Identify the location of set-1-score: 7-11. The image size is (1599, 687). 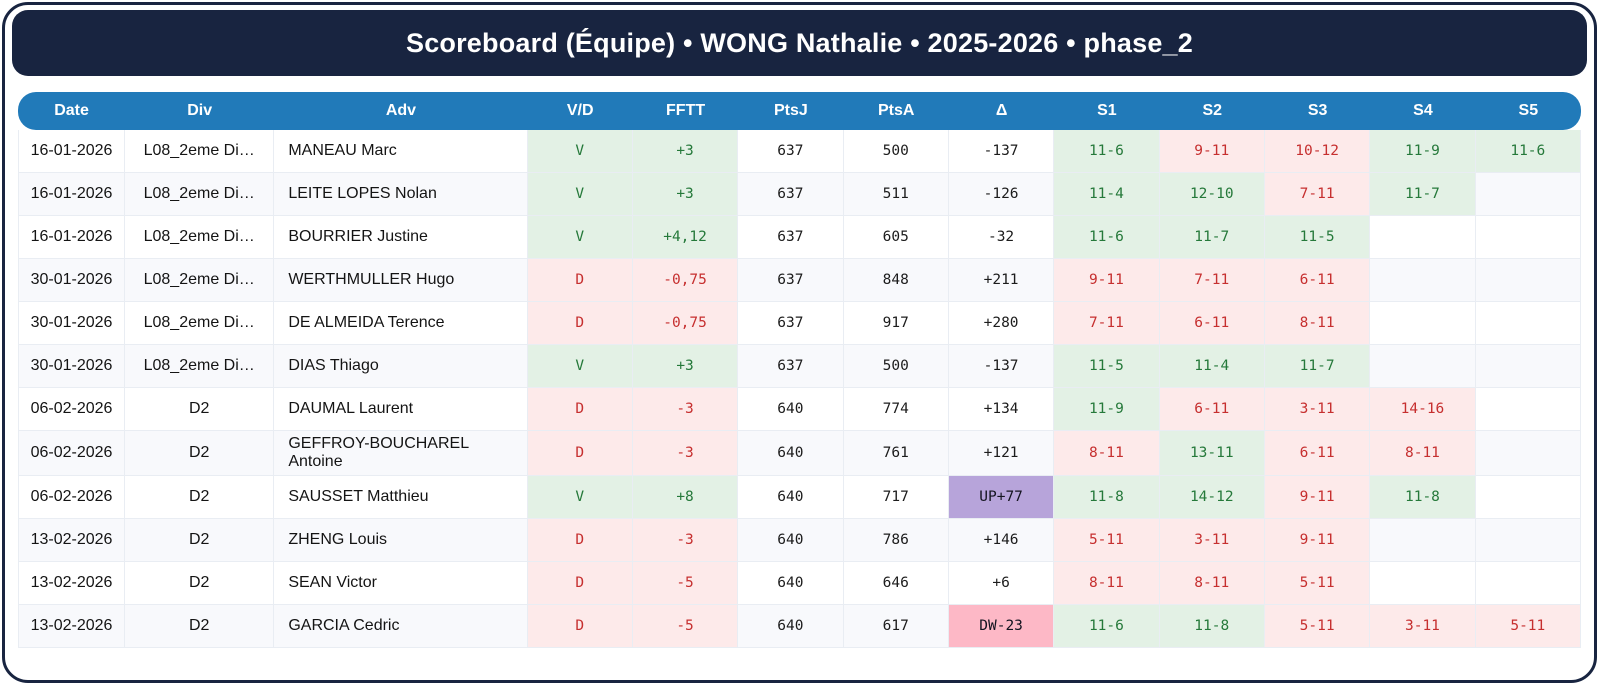
(1107, 323).